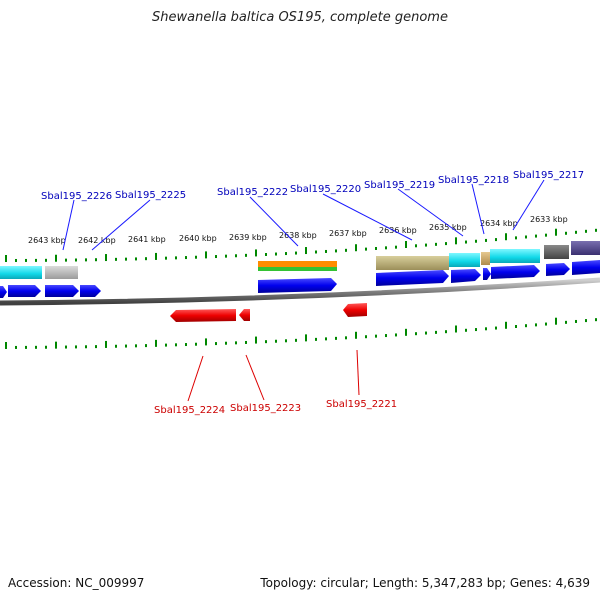  Describe the element at coordinates (549, 219) in the screenshot. I see `kbp-label-2633: 2633 kbp` at that location.